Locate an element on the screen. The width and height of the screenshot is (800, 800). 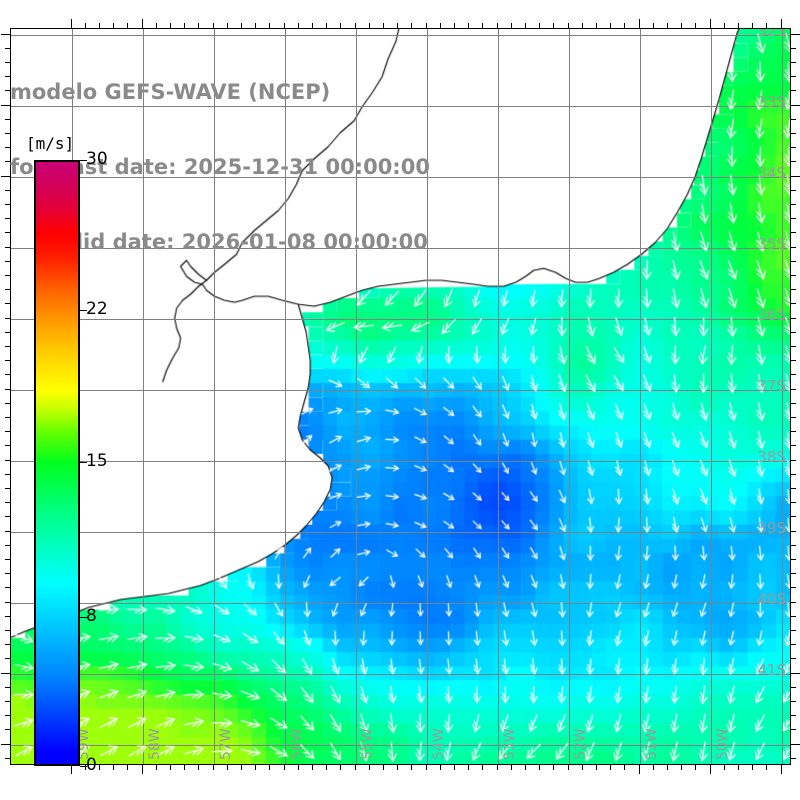
latitude-label: 38S is located at coordinates (771, 456).